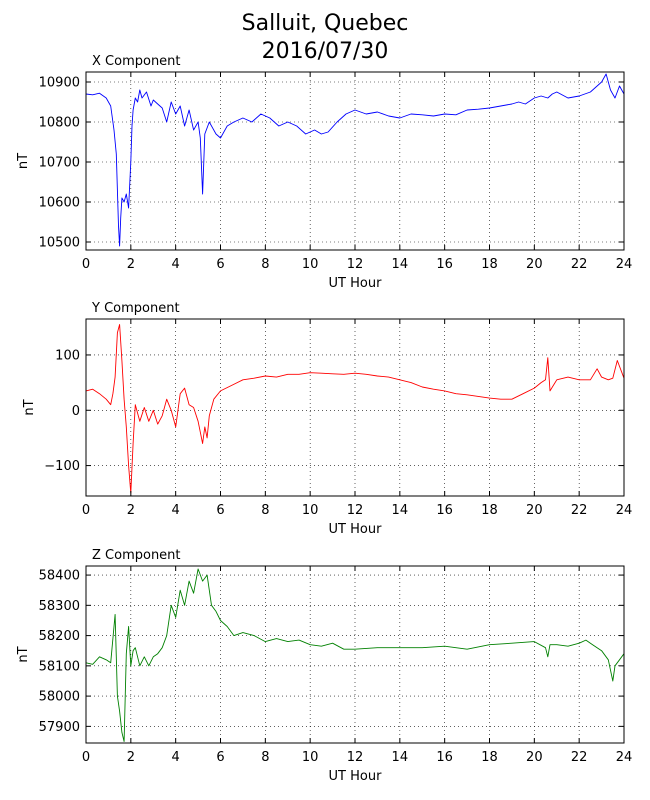 This screenshot has height=800, width=650. Describe the element at coordinates (59, 243) in the screenshot. I see `y-tick-label: 10500` at that location.